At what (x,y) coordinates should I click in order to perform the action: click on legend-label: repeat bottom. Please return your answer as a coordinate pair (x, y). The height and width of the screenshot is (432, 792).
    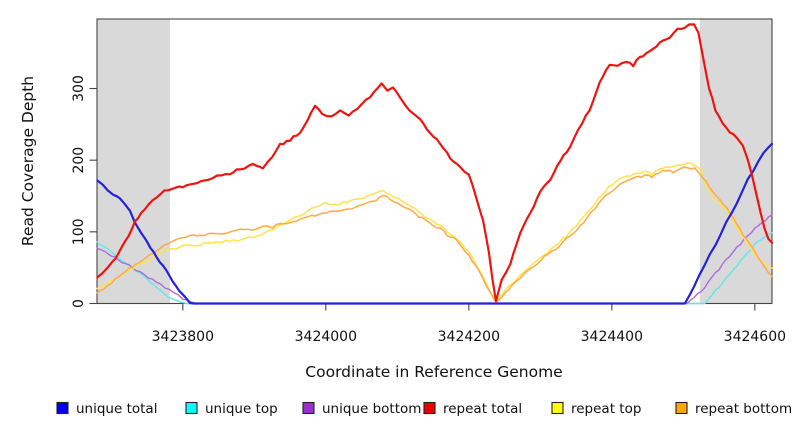
    Looking at the image, I should click on (743, 409).